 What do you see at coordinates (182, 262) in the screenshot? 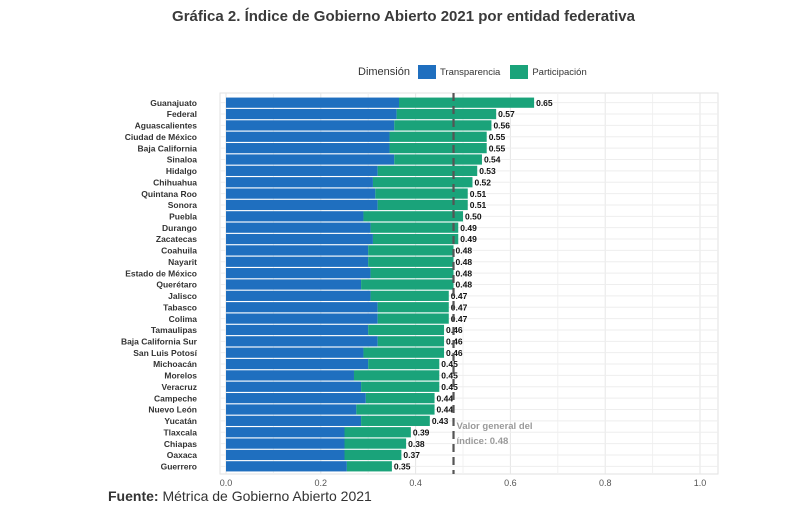
I see `category-label: Nayarit` at bounding box center [182, 262].